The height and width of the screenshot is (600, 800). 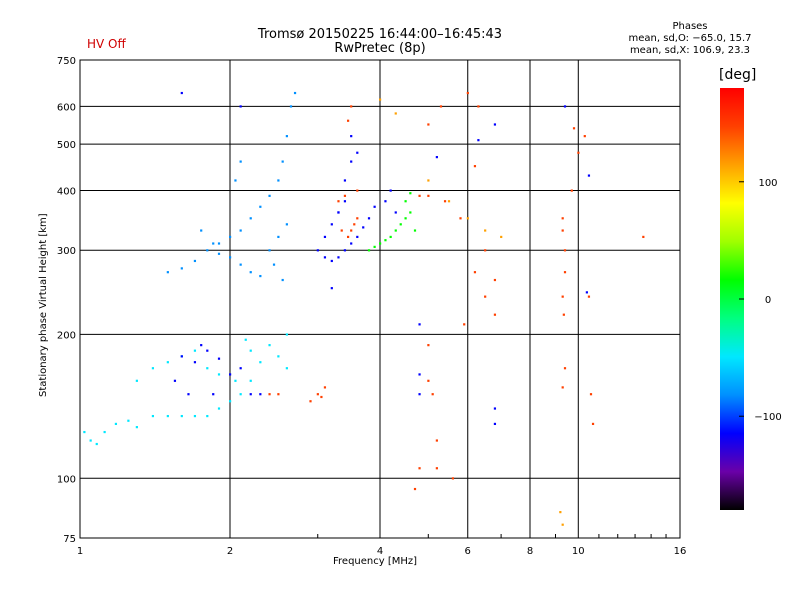 I want to click on chart-subtitle: RwPretec (8p), so click(x=380, y=48).